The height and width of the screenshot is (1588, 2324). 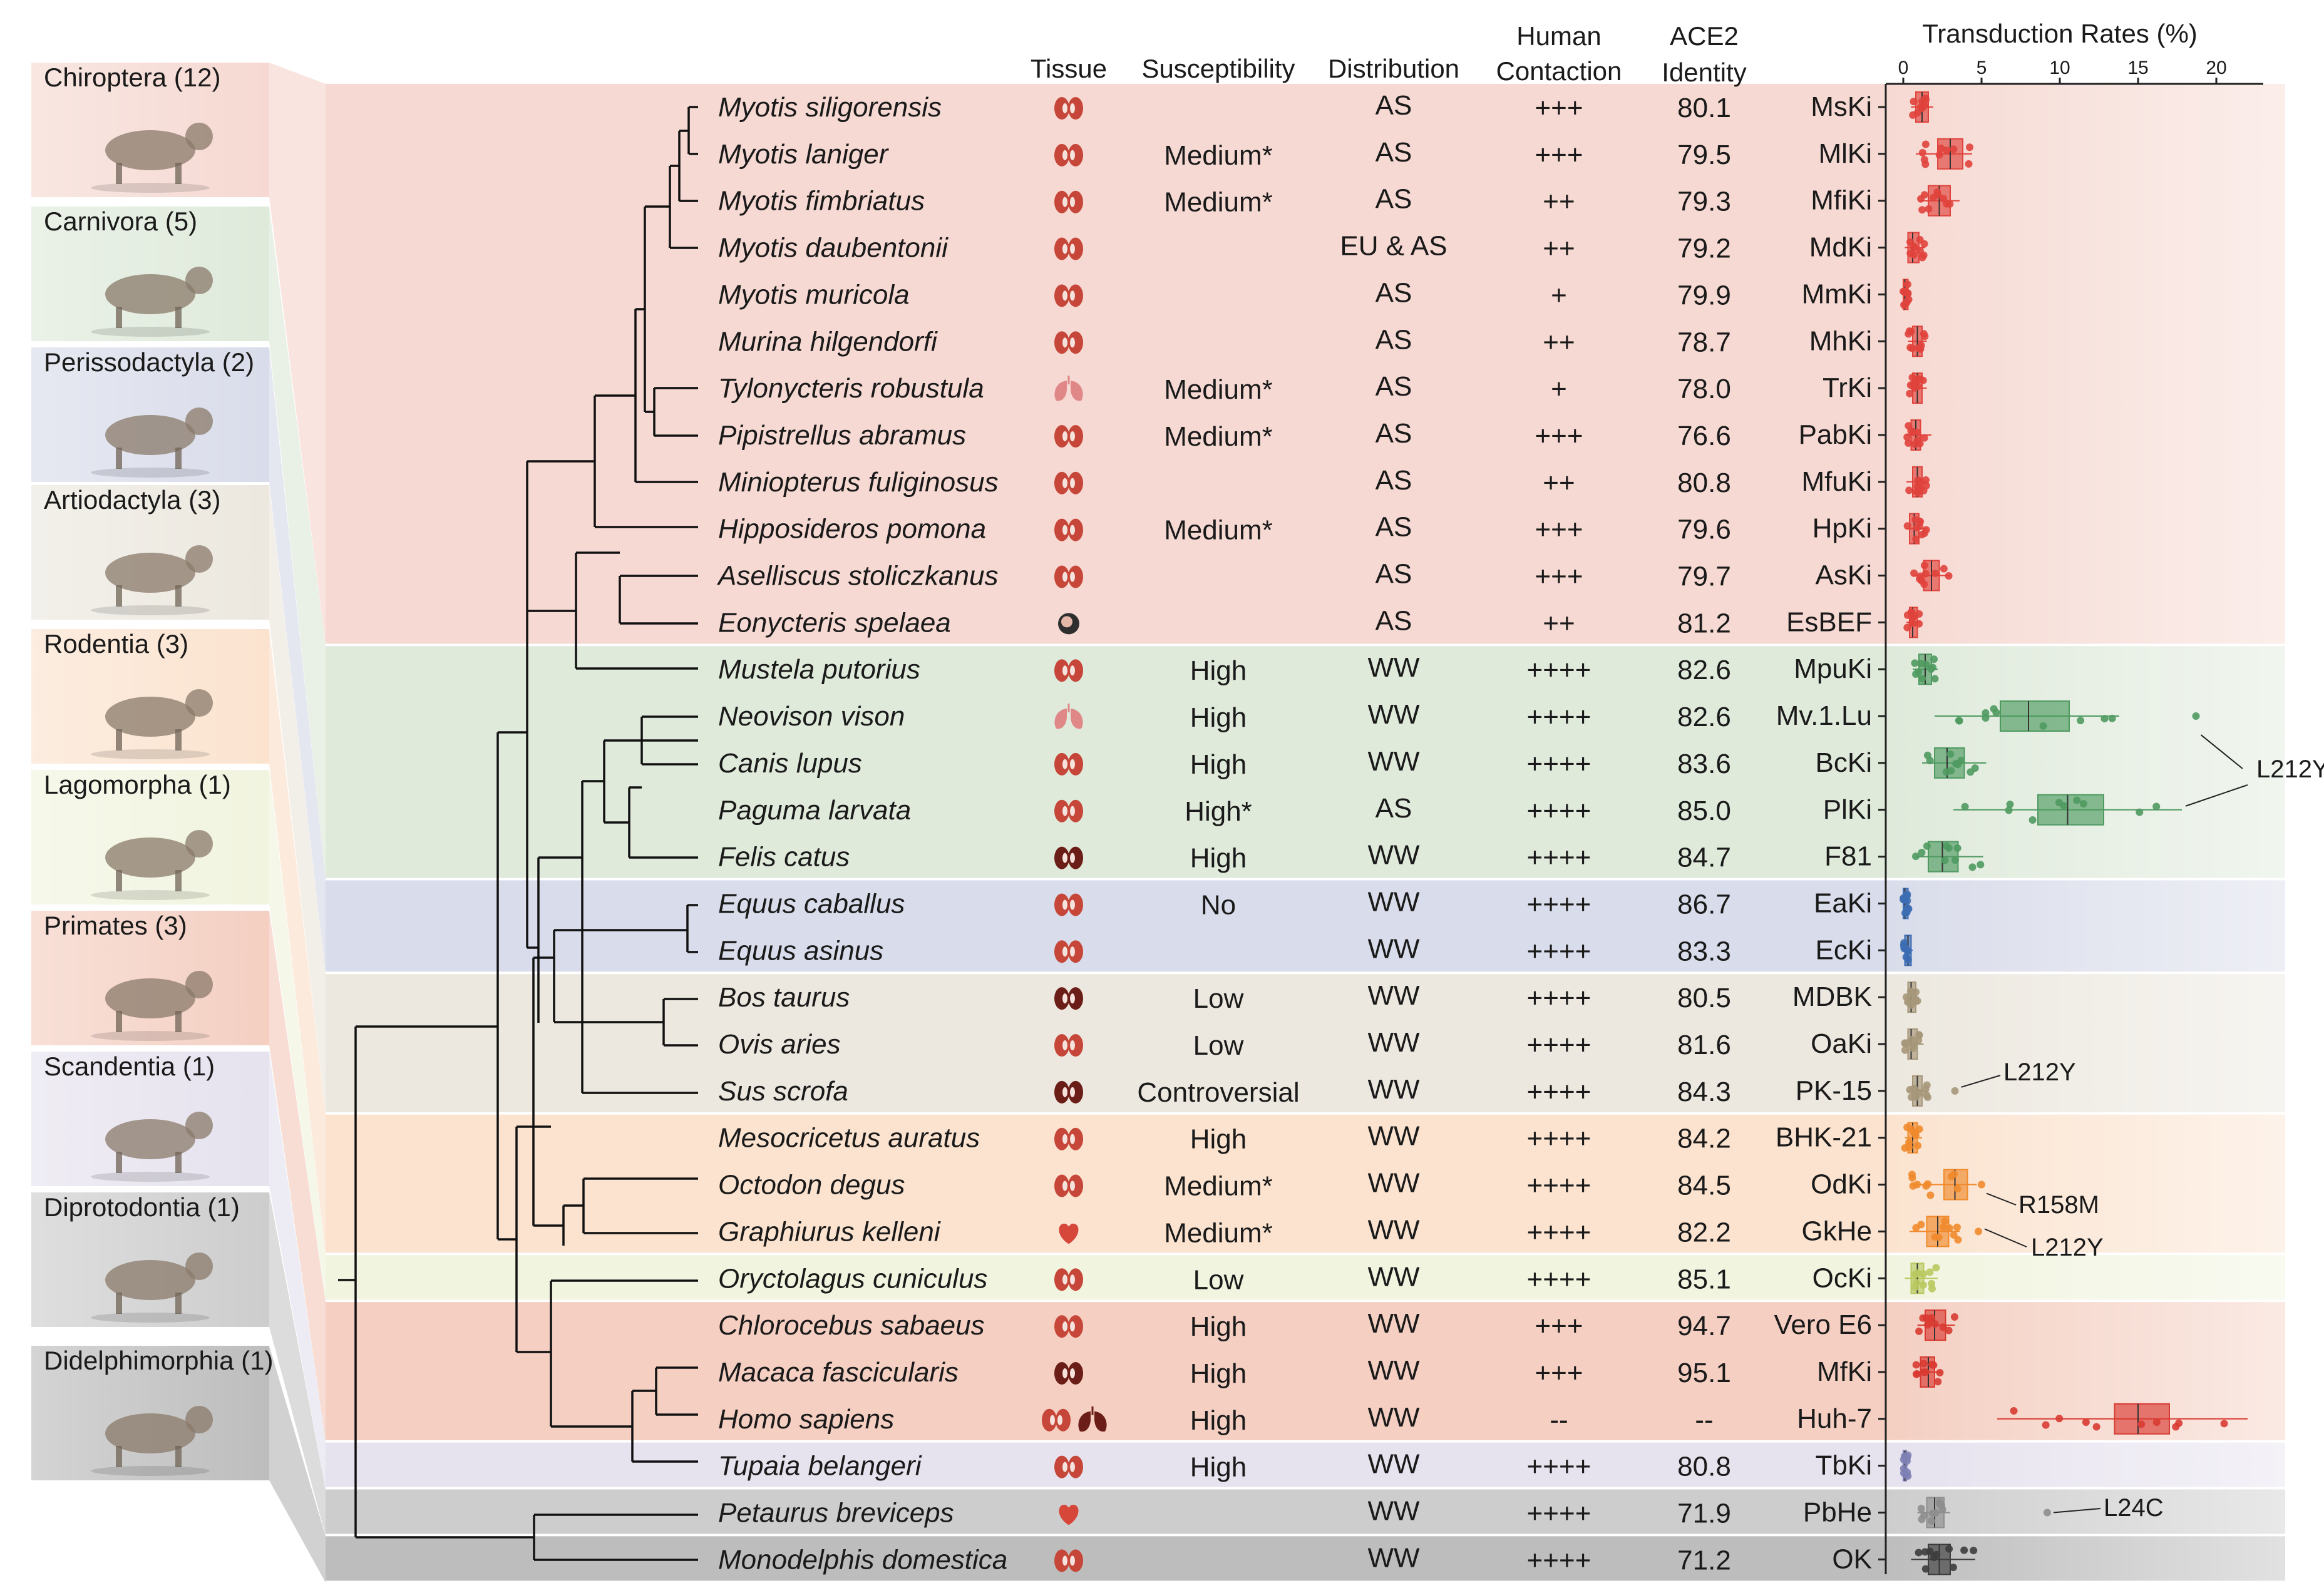 What do you see at coordinates (1824, 1137) in the screenshot?
I see `cell-line-label: BHK-21` at bounding box center [1824, 1137].